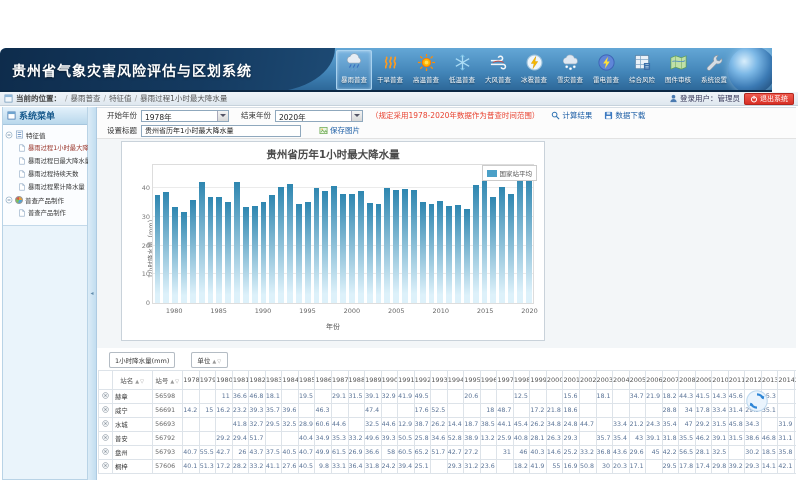  I want to click on station-name-header: 站名 ▲▽, so click(133, 380).